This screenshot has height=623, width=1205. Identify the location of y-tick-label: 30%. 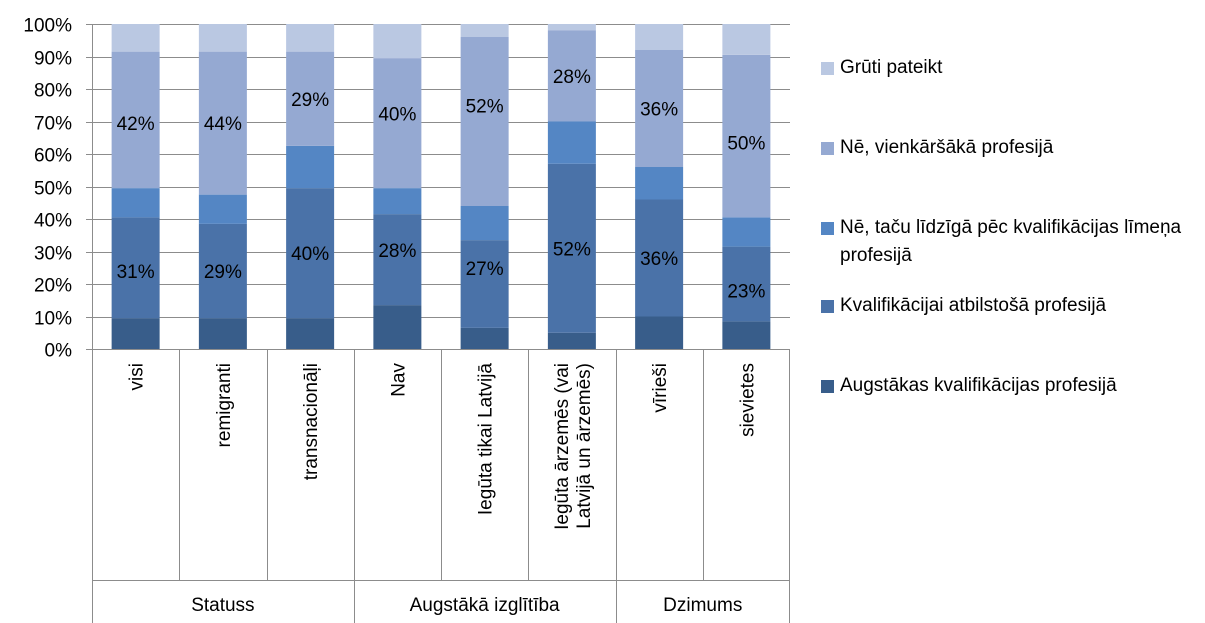
(53, 254).